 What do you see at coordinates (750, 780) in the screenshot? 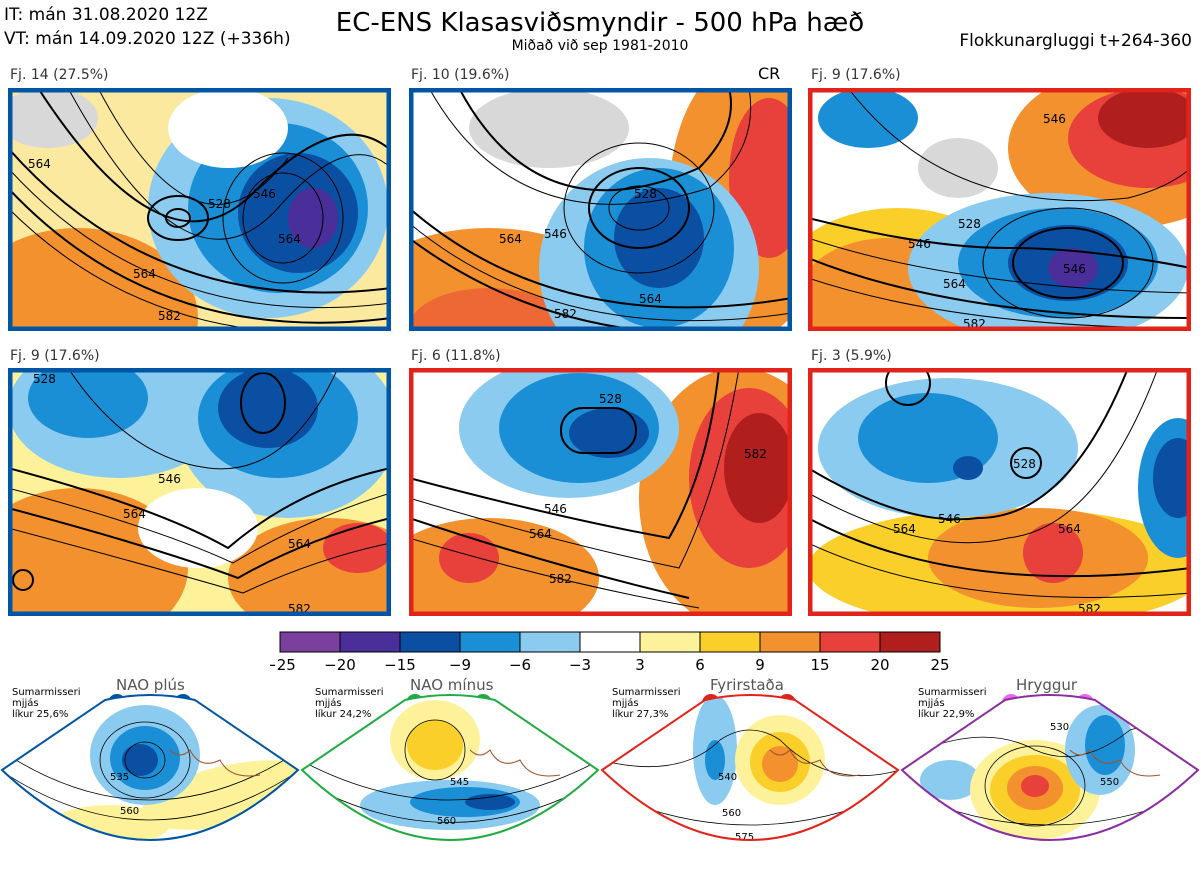
I see `regime-map-blocking: 540 560 575` at bounding box center [750, 780].